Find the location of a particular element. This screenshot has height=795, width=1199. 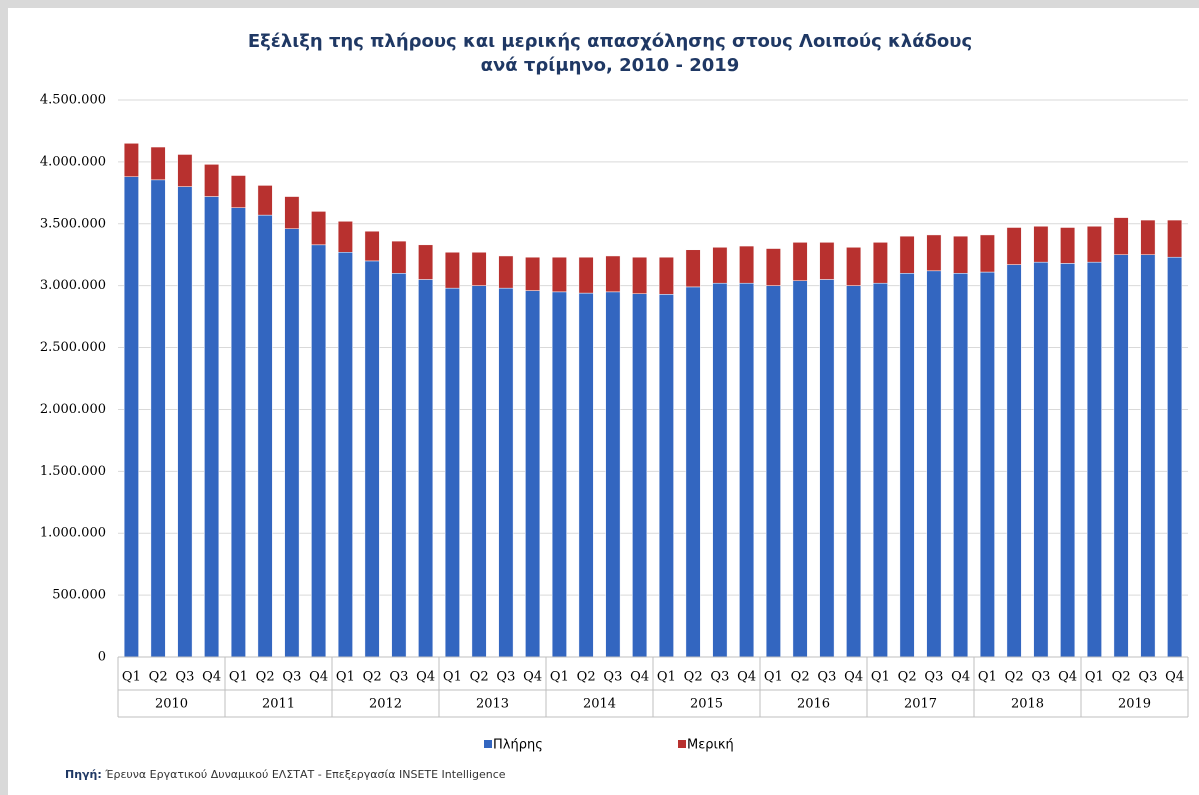

chart-title: ανά τρίμηνο, 2010 - 2019 is located at coordinates (610, 65).